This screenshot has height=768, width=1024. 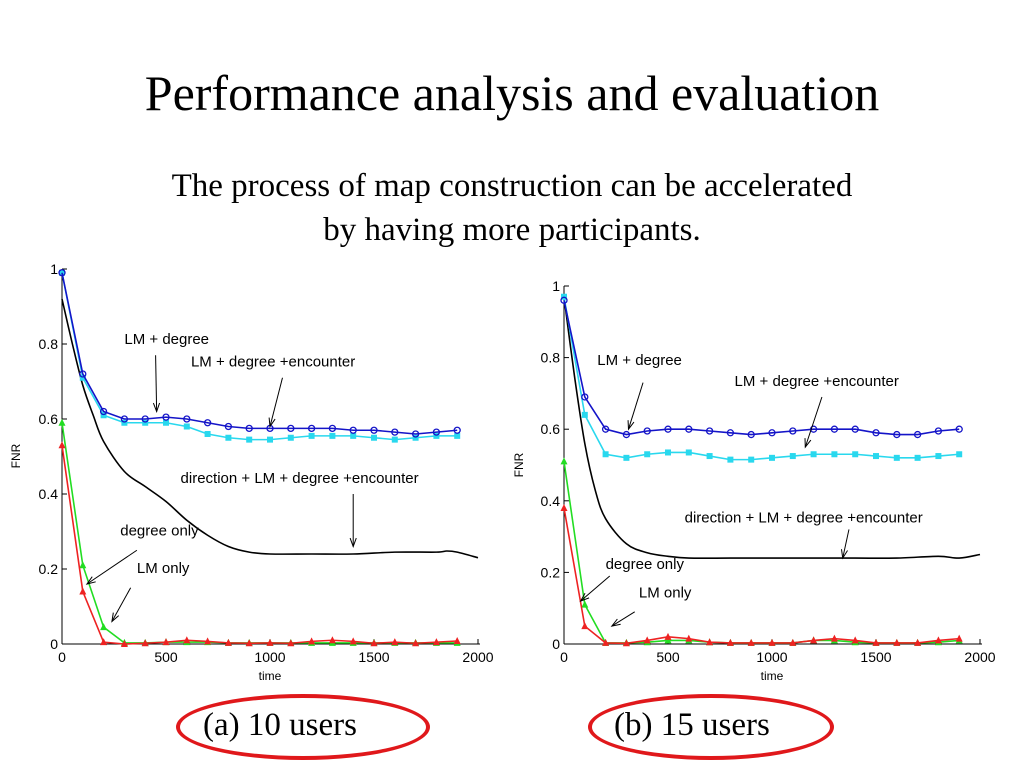 I want to click on y-tick-label: 1, so click(x=556, y=286).